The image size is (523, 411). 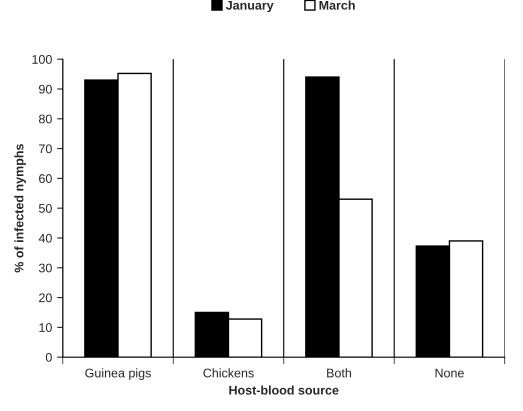 I want to click on legend-label: January, so click(x=250, y=6).